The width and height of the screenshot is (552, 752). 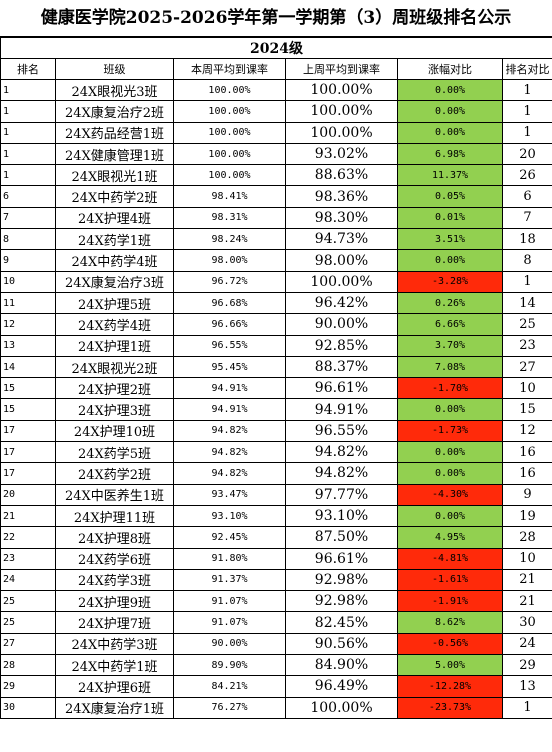 What do you see at coordinates (526, 324) in the screenshot?
I see `rank-compare-cell: 25` at bounding box center [526, 324].